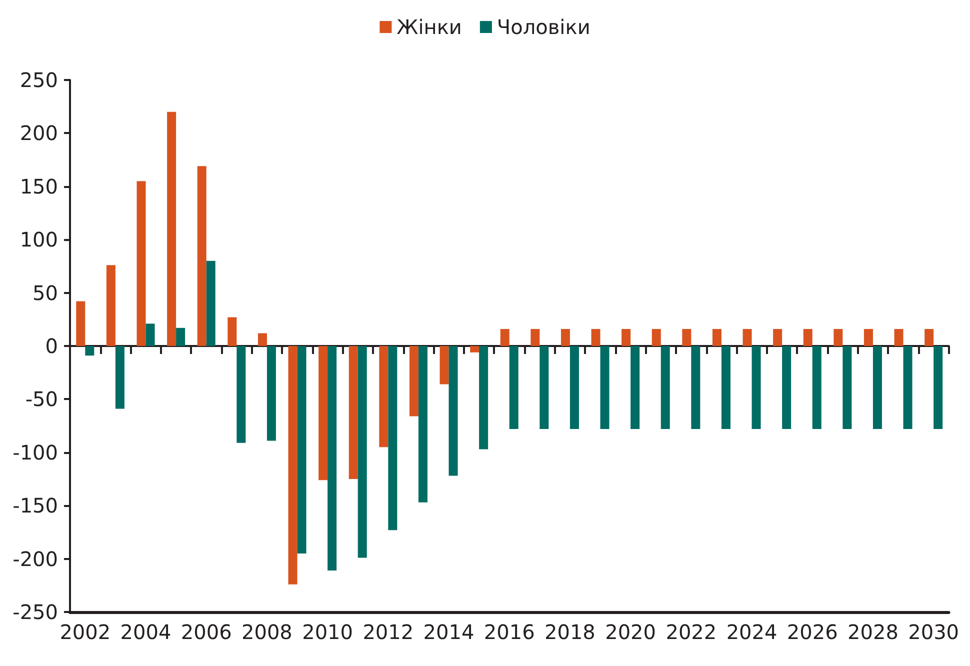 This screenshot has width=970, height=666. Describe the element at coordinates (206, 632) in the screenshot. I see `x-tick-label: 2006` at that location.